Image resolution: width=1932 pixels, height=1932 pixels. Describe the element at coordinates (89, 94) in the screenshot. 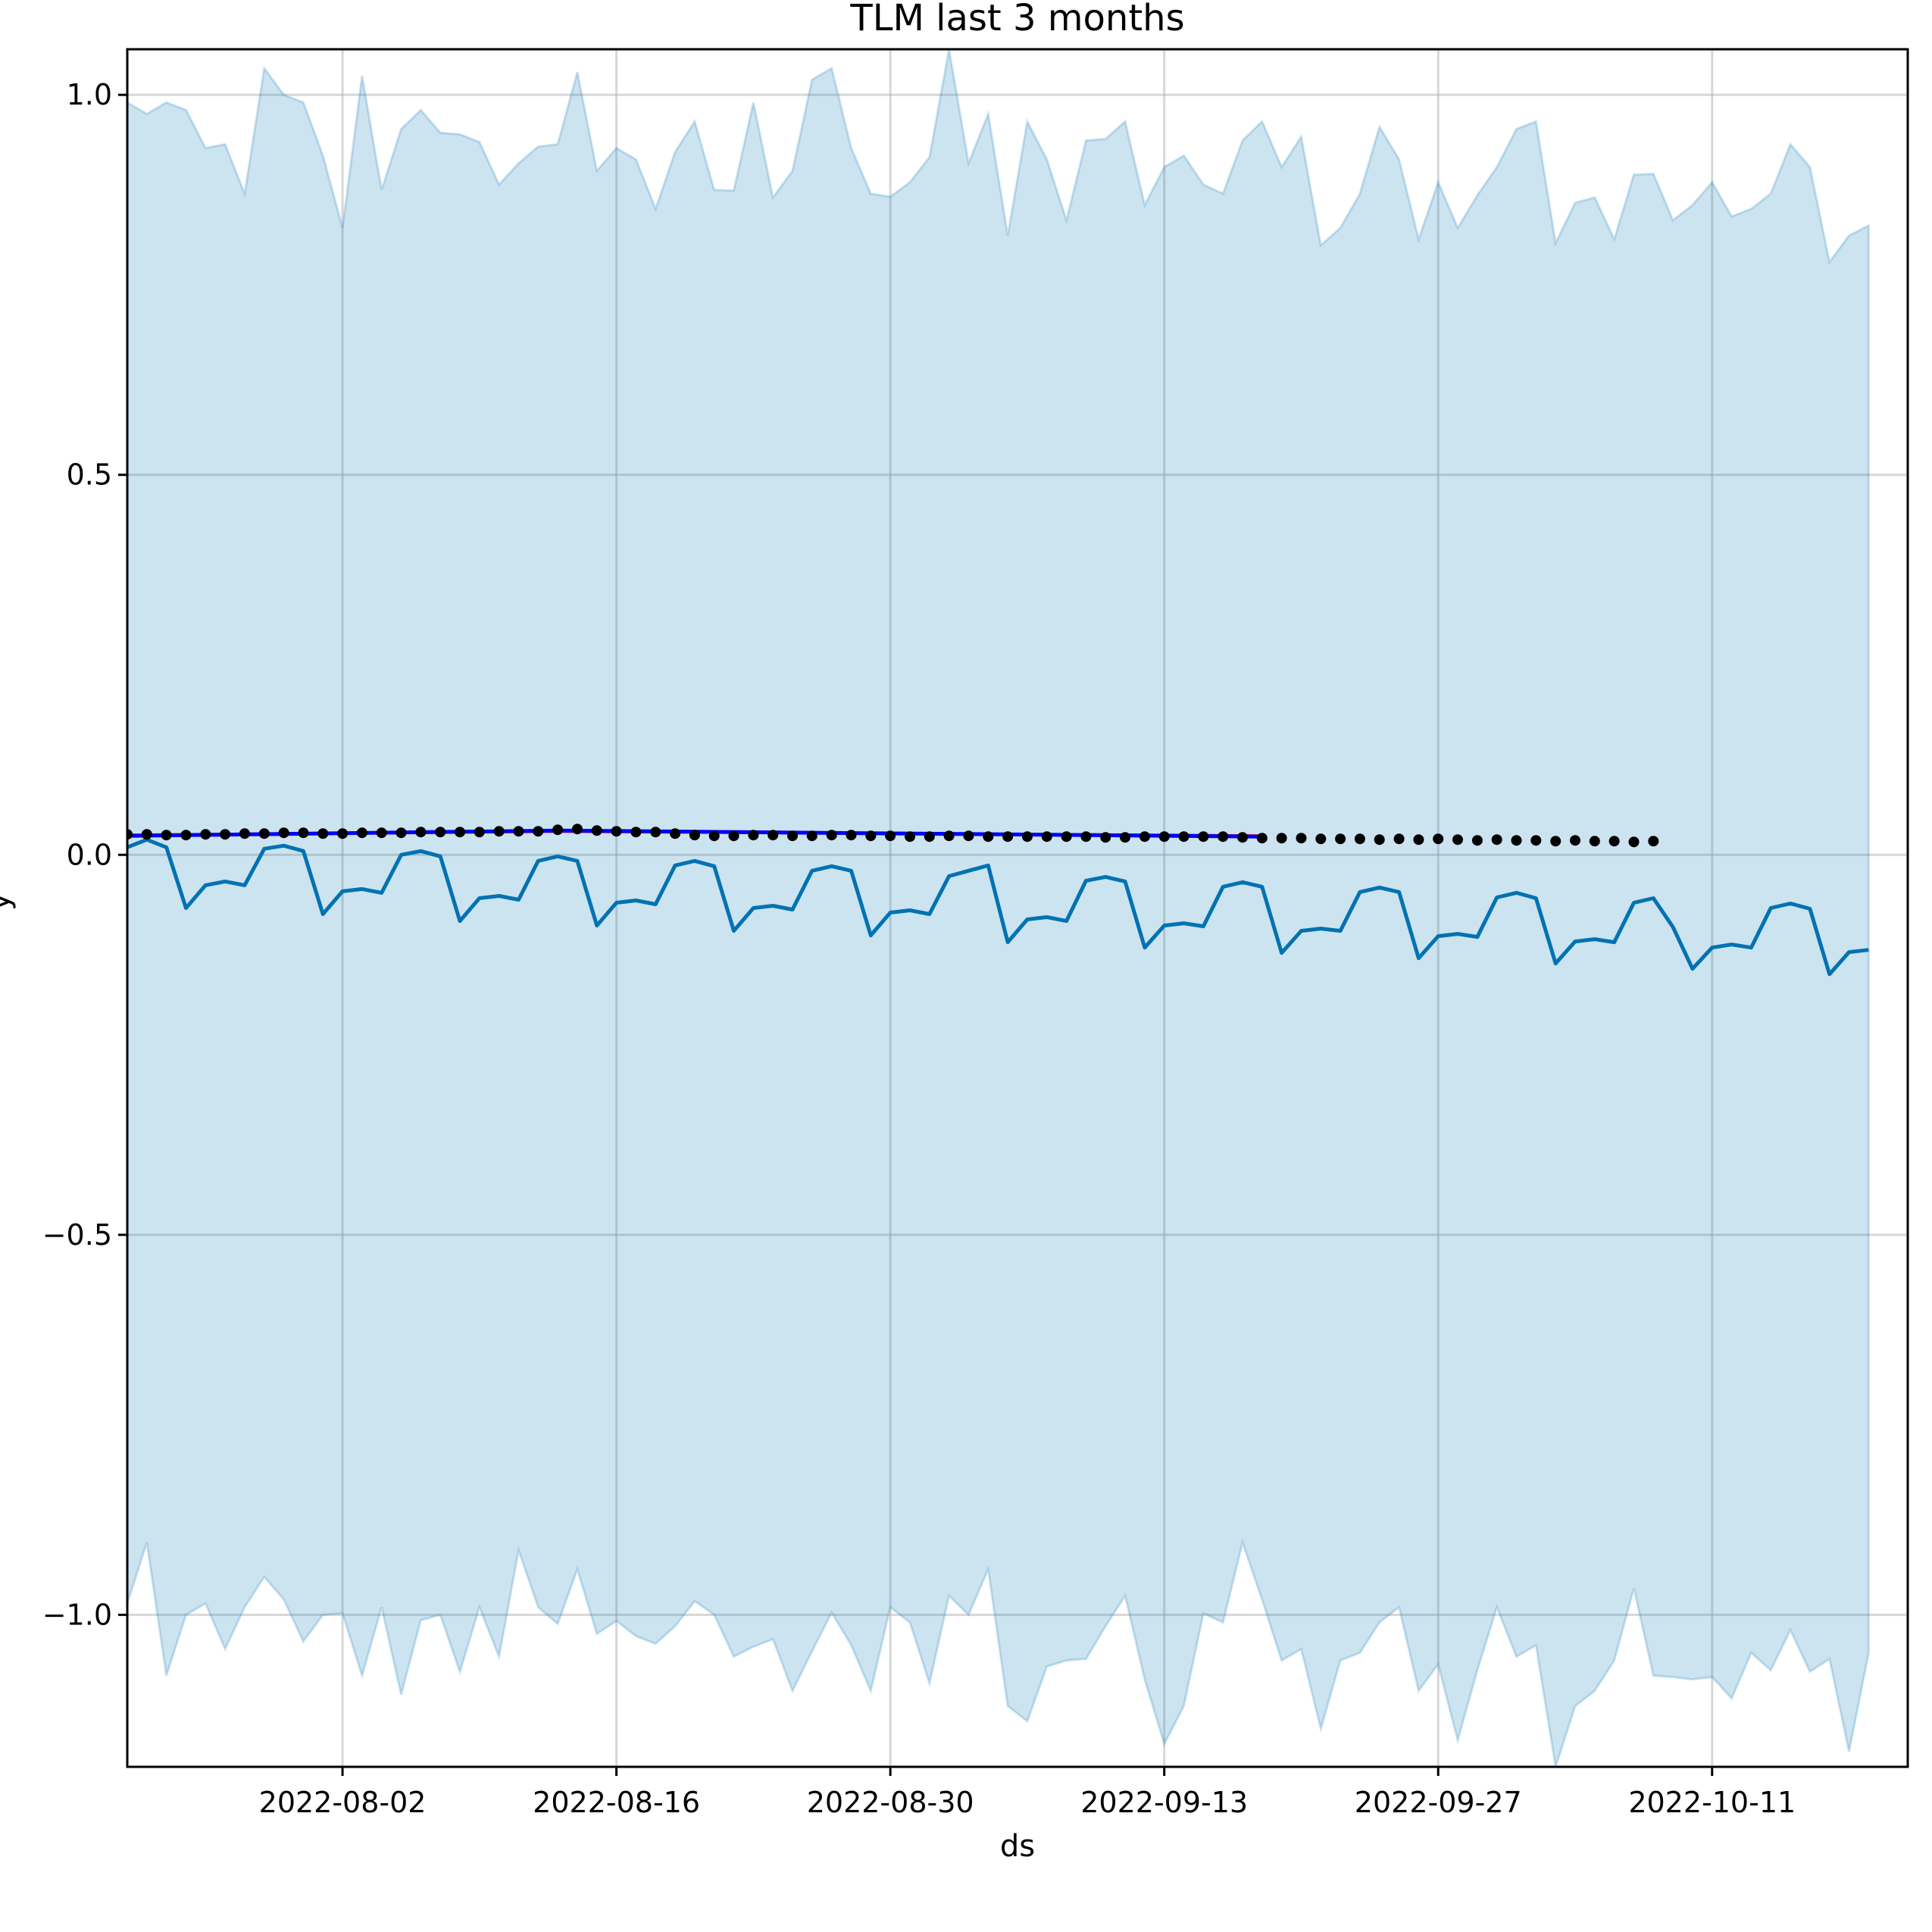

I see `y-tick-label: 1.0` at that location.